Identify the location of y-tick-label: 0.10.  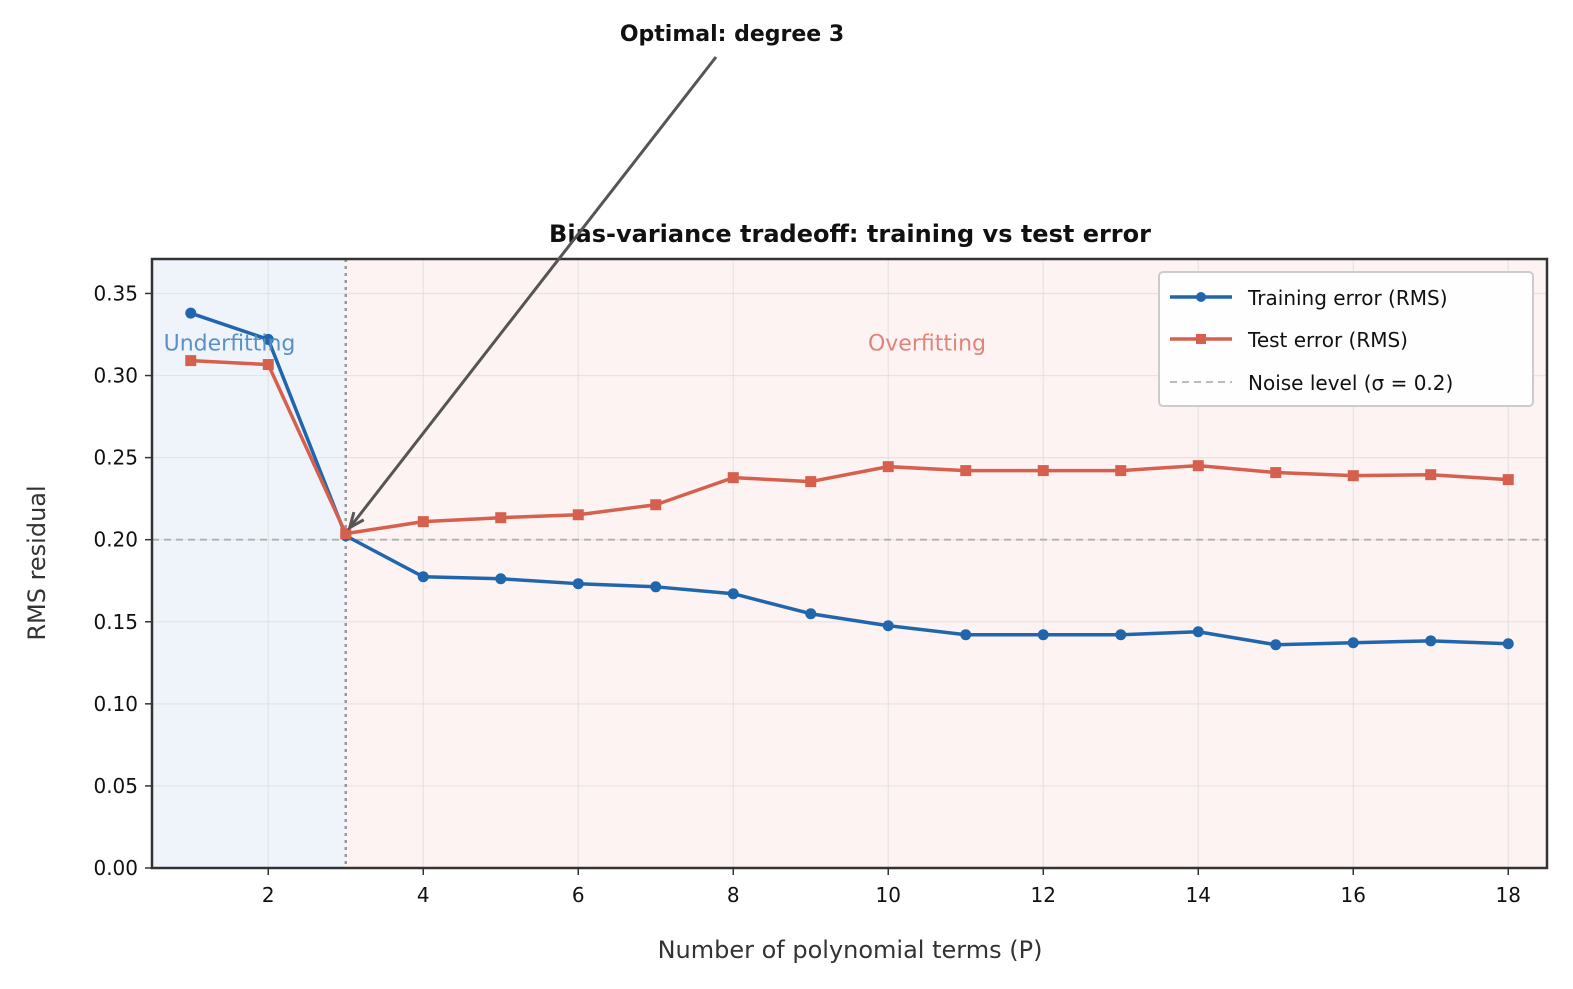
(115, 704).